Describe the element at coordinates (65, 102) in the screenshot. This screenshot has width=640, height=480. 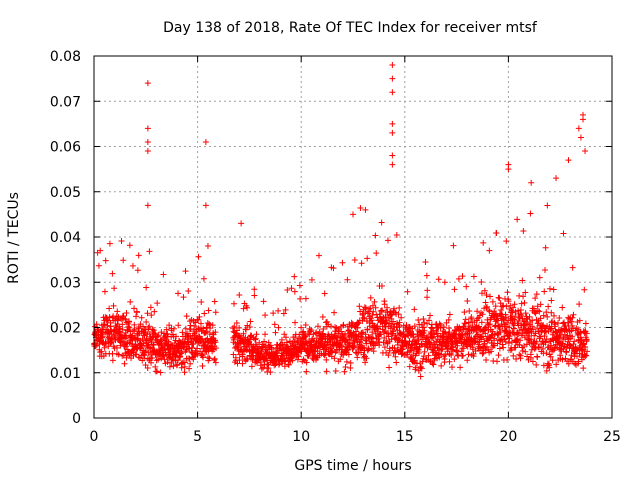
I see `y-tick-label: 0.07` at that location.